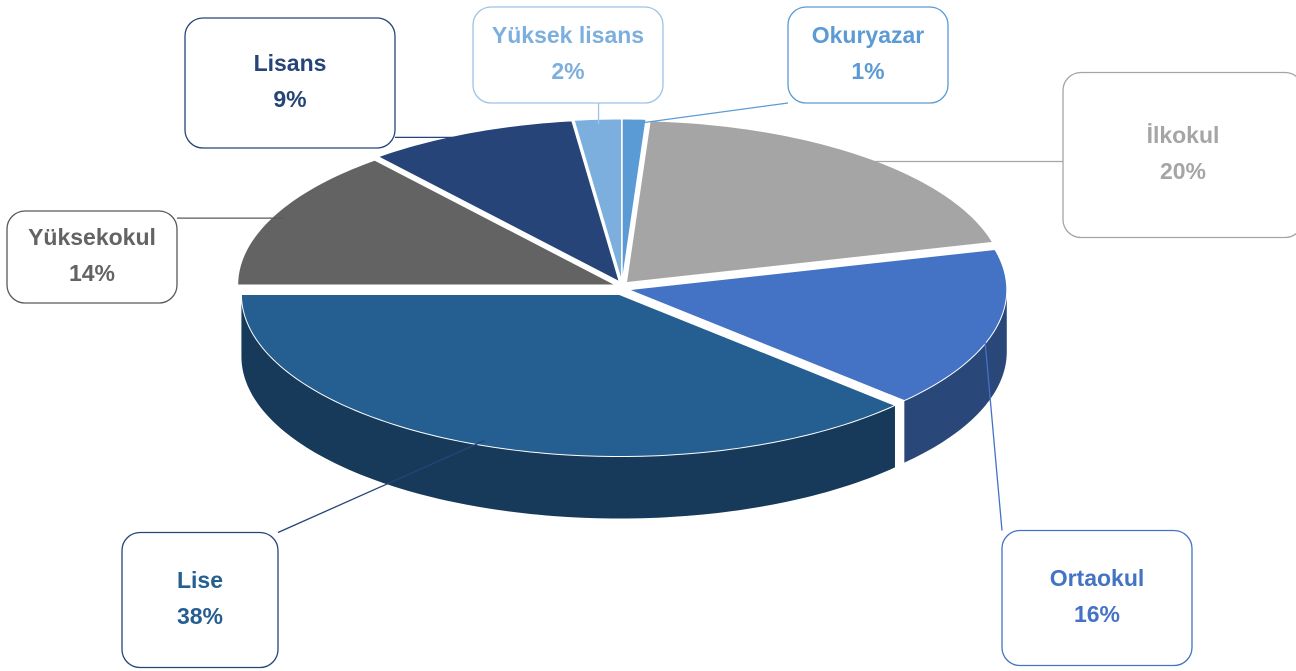  Describe the element at coordinates (92, 237) in the screenshot. I see `category-label: Yüksekokul` at that location.